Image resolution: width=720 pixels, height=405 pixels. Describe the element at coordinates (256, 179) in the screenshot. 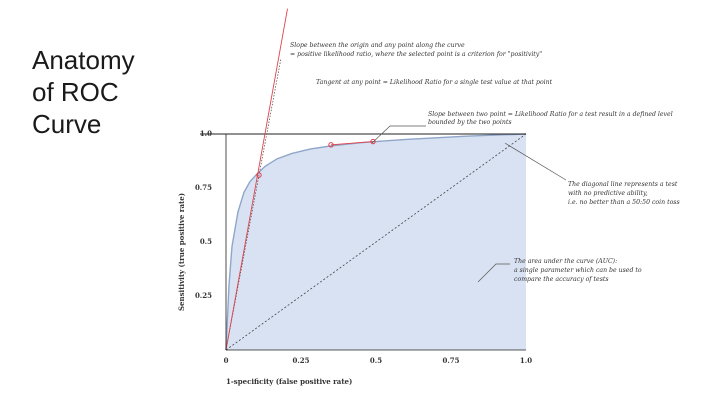

I see `tangent-line` at that location.